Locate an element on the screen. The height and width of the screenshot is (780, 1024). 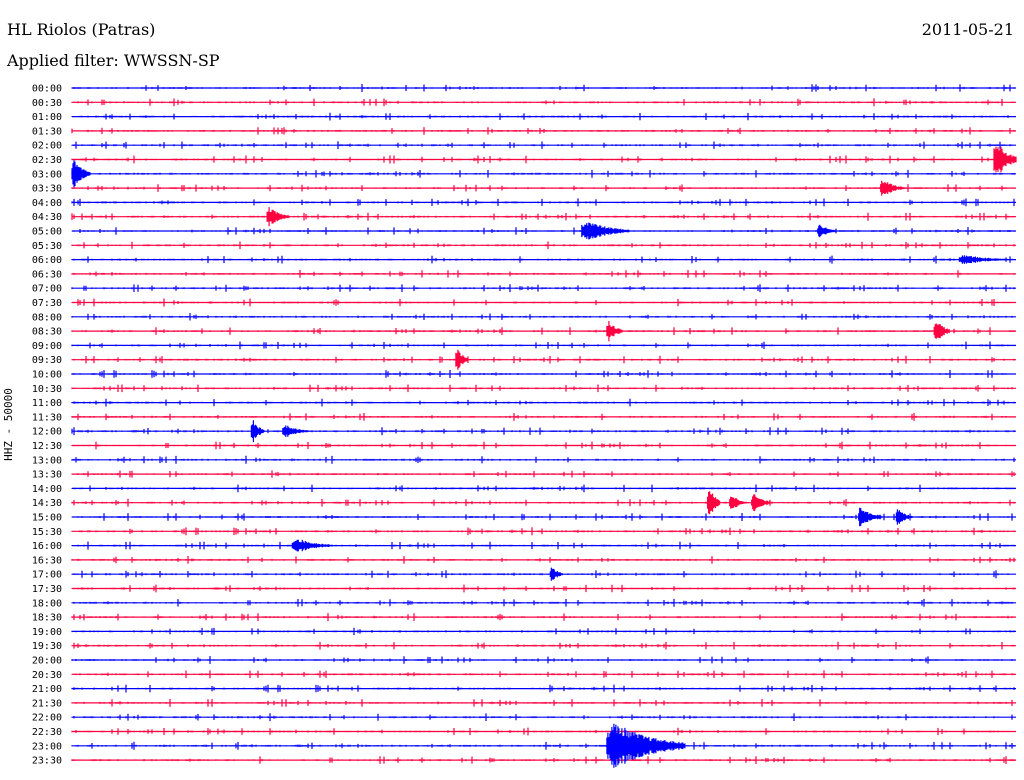
time-tick-label: 11:30 is located at coordinates (47, 417).